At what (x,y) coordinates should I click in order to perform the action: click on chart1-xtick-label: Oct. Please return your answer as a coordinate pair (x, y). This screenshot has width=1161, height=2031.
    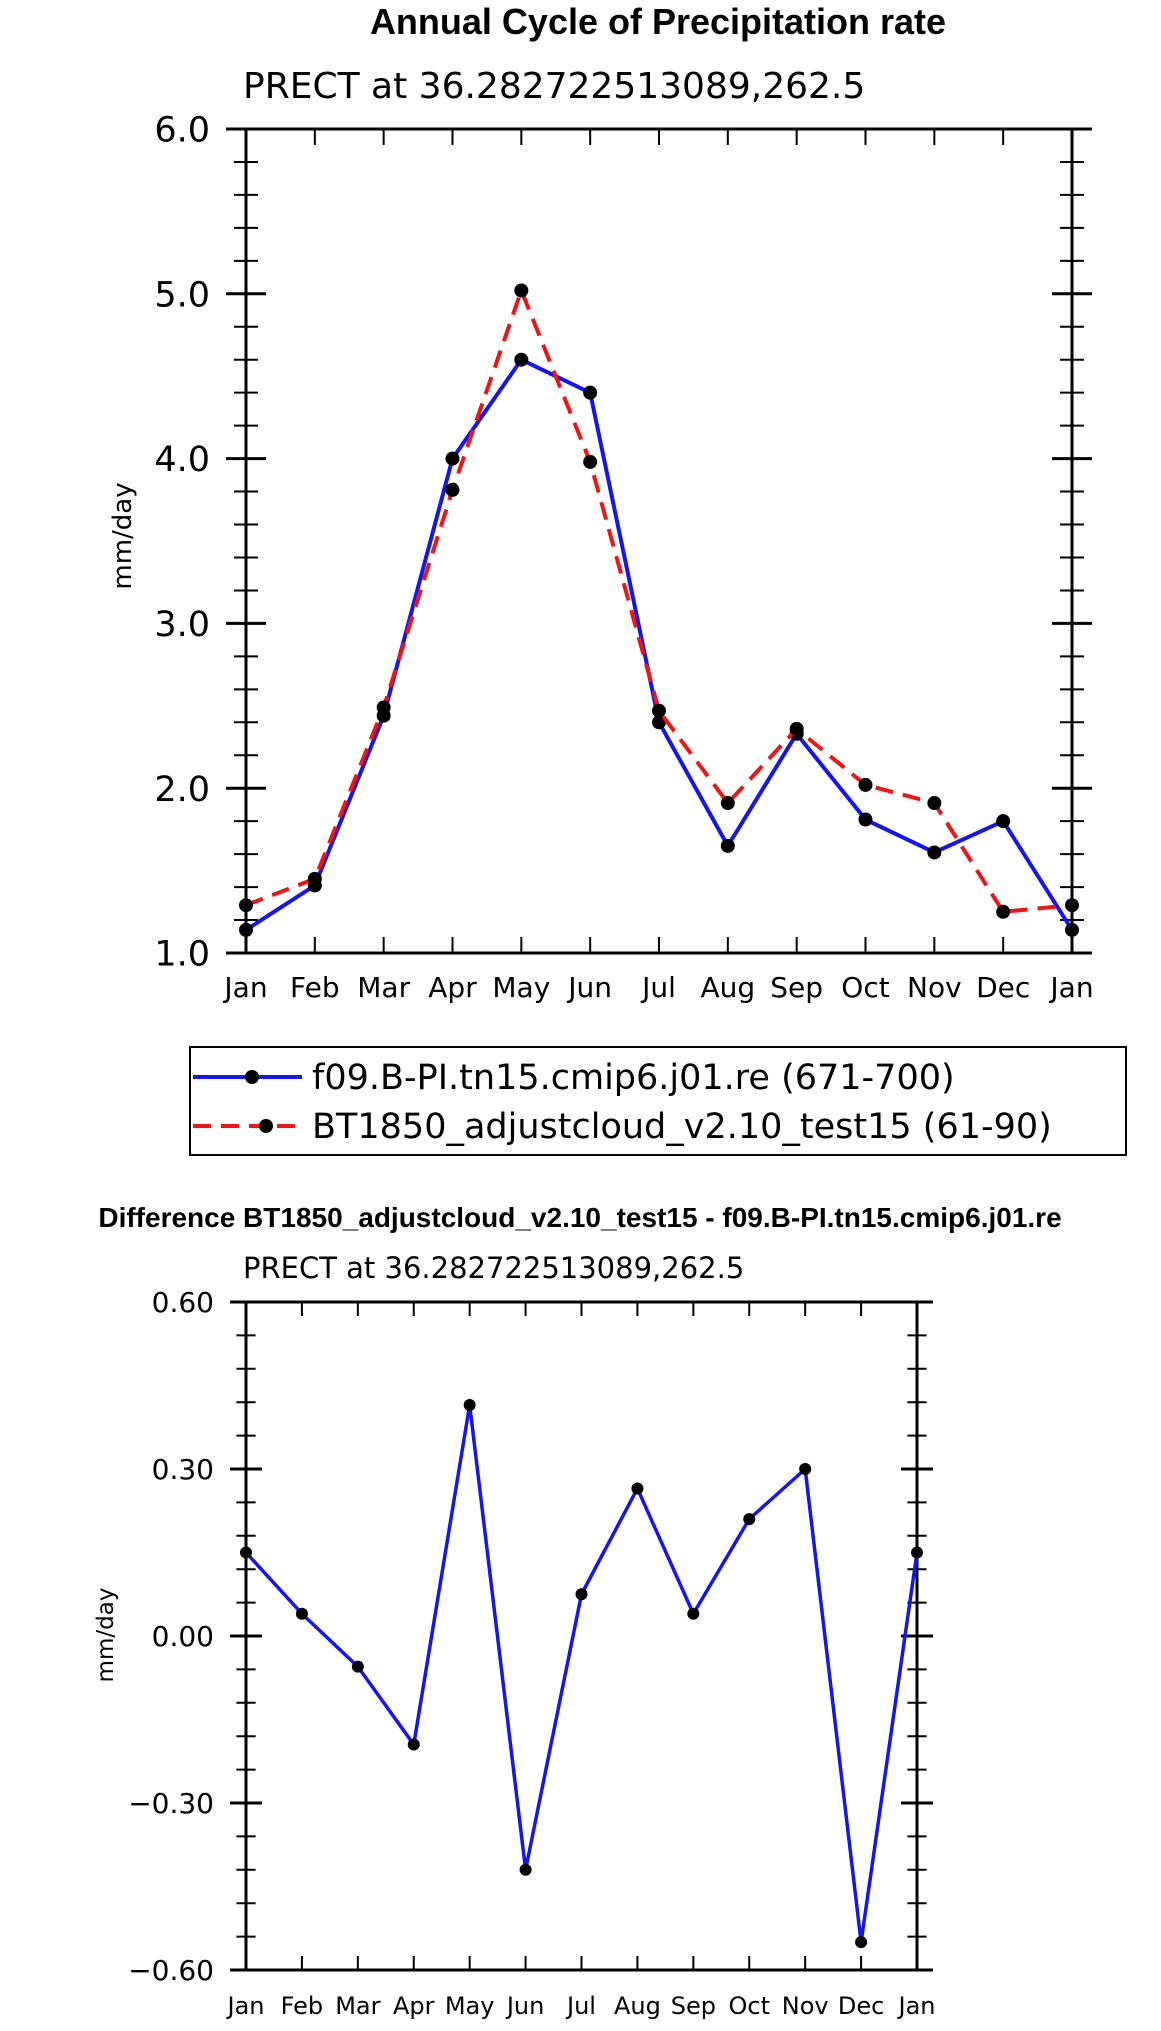
    Looking at the image, I should click on (865, 987).